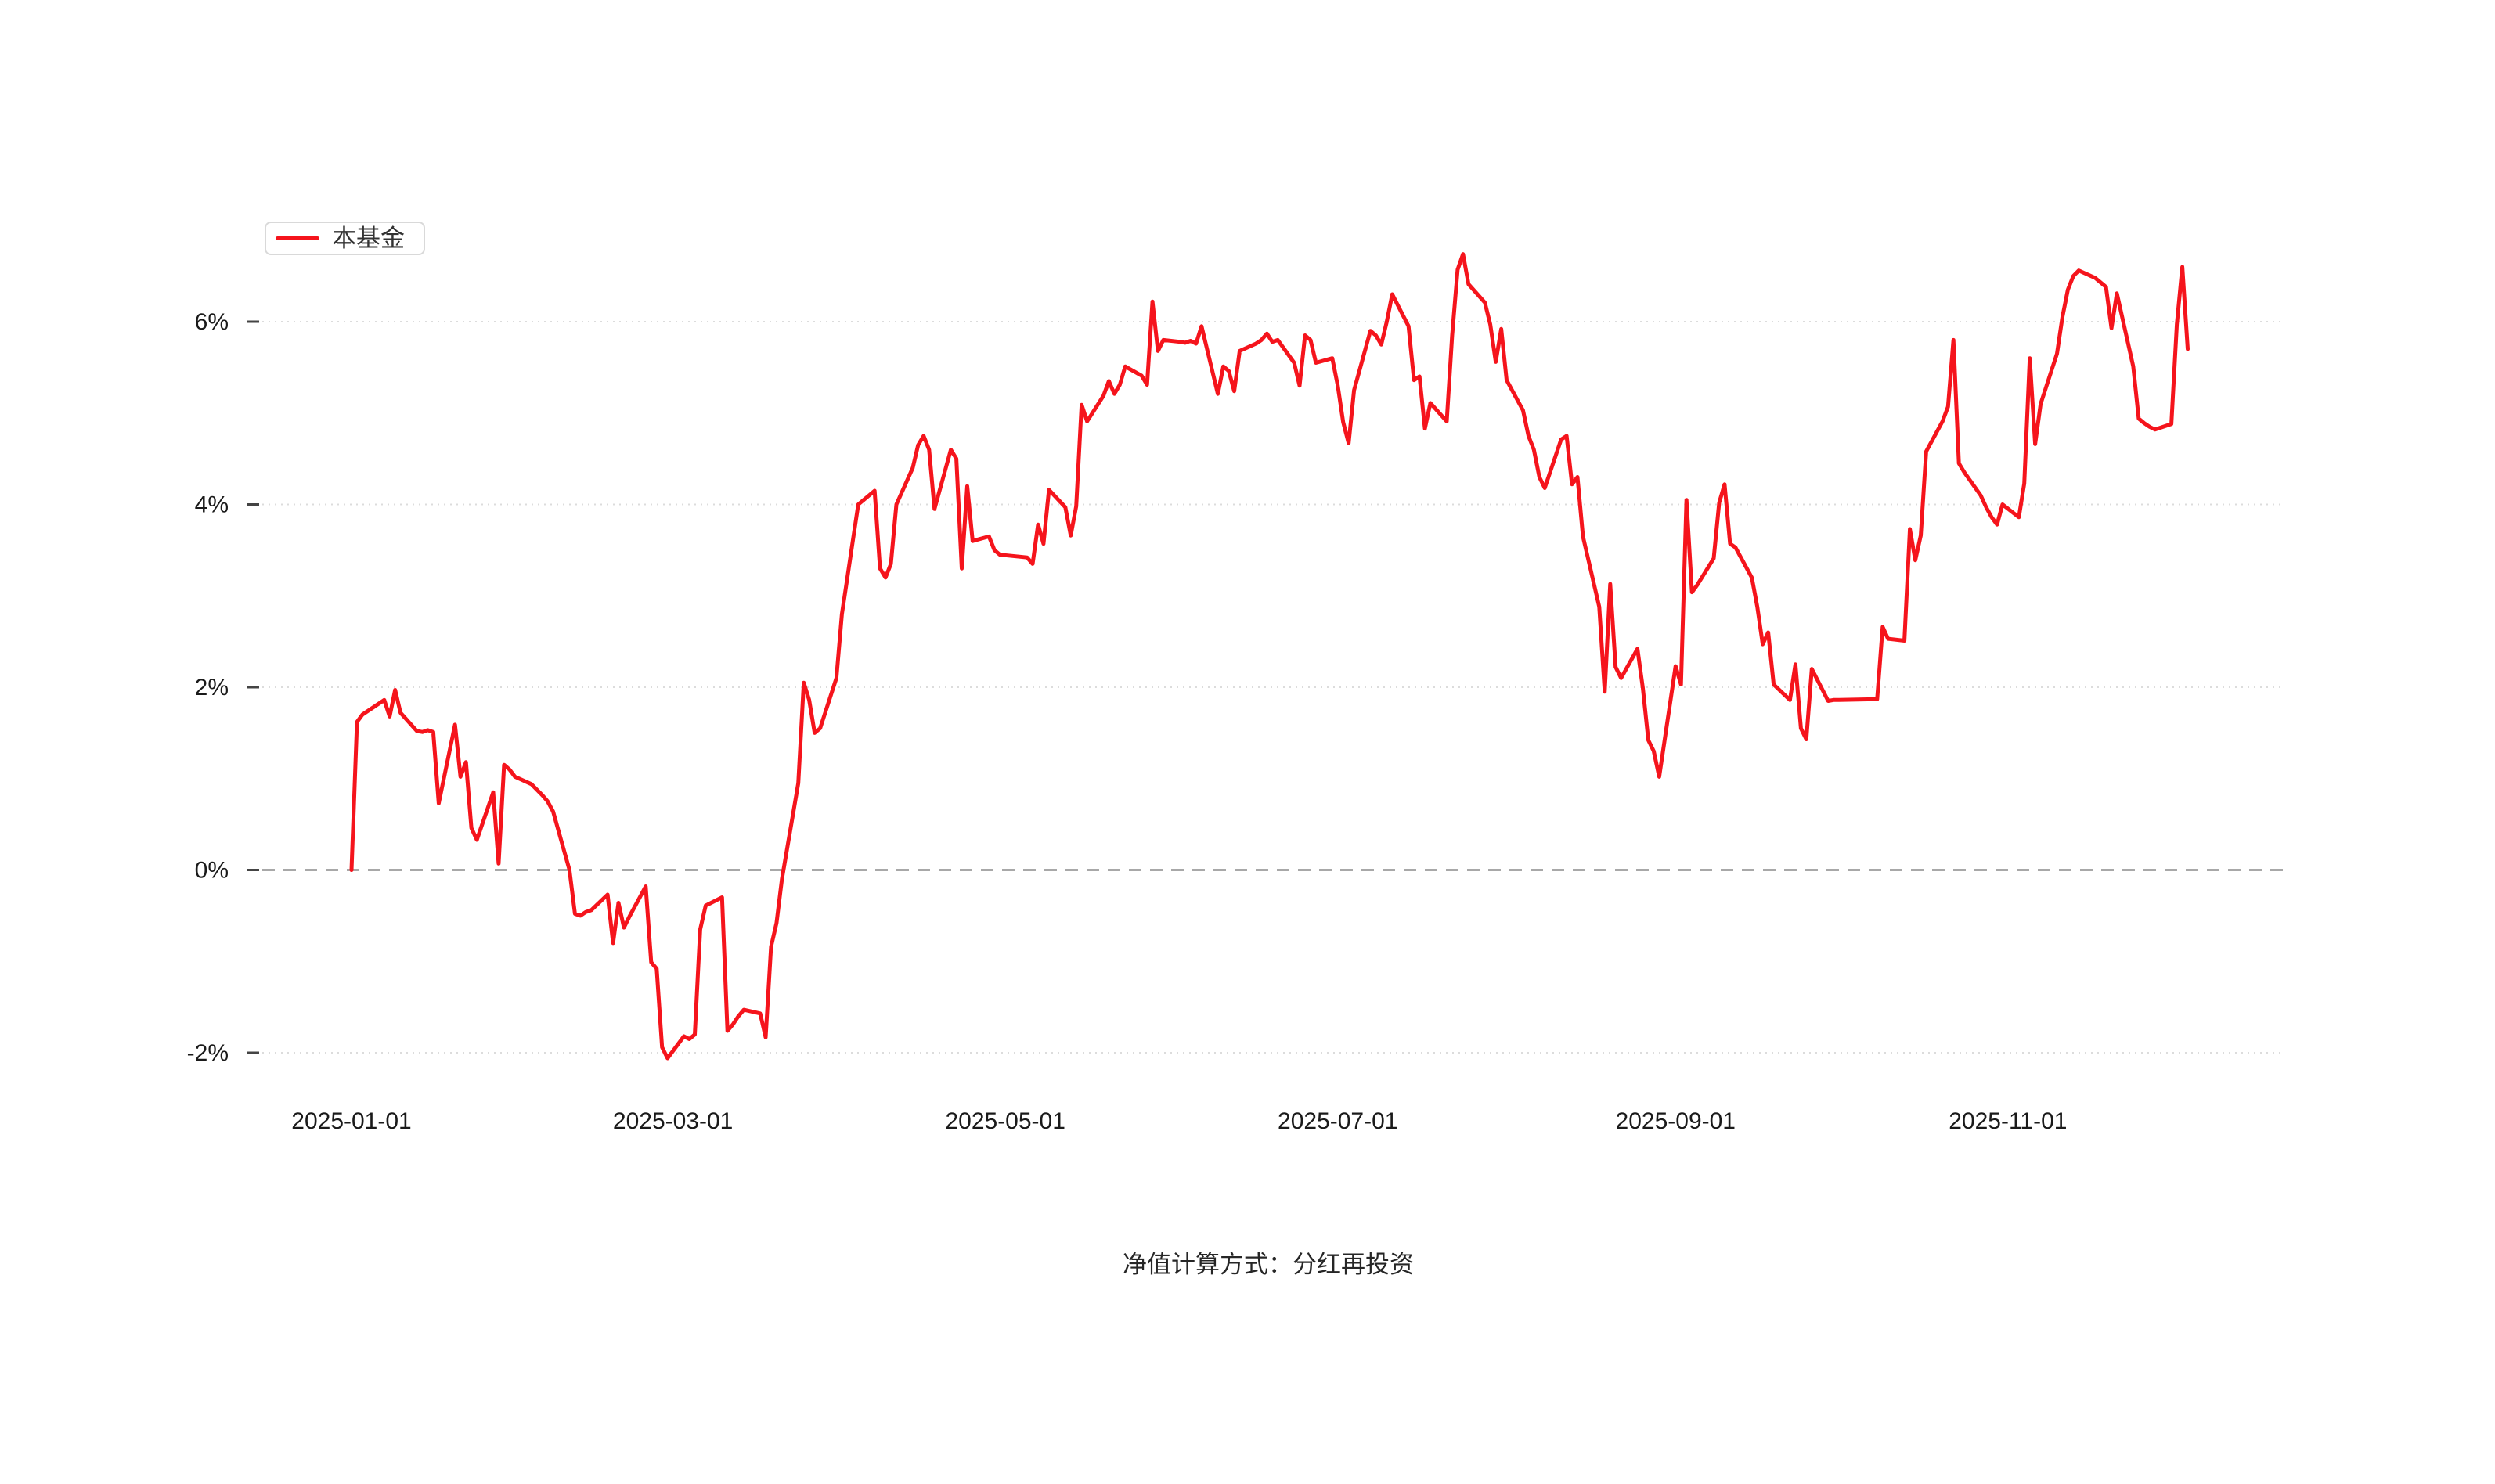 This screenshot has width=2495, height=1484. I want to click on legend-item-fund: 本基金, so click(345, 238).